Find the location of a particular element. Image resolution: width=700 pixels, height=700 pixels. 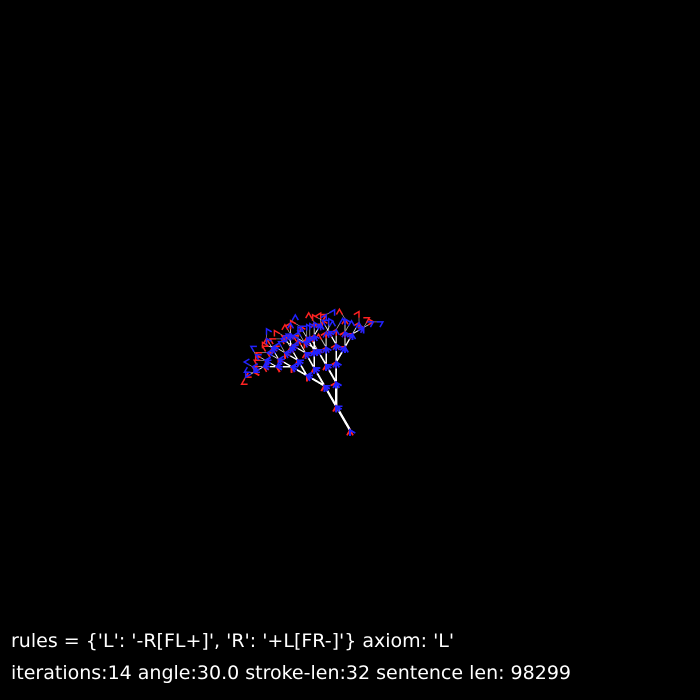

turn-marker-layer is located at coordinates (312, 371).